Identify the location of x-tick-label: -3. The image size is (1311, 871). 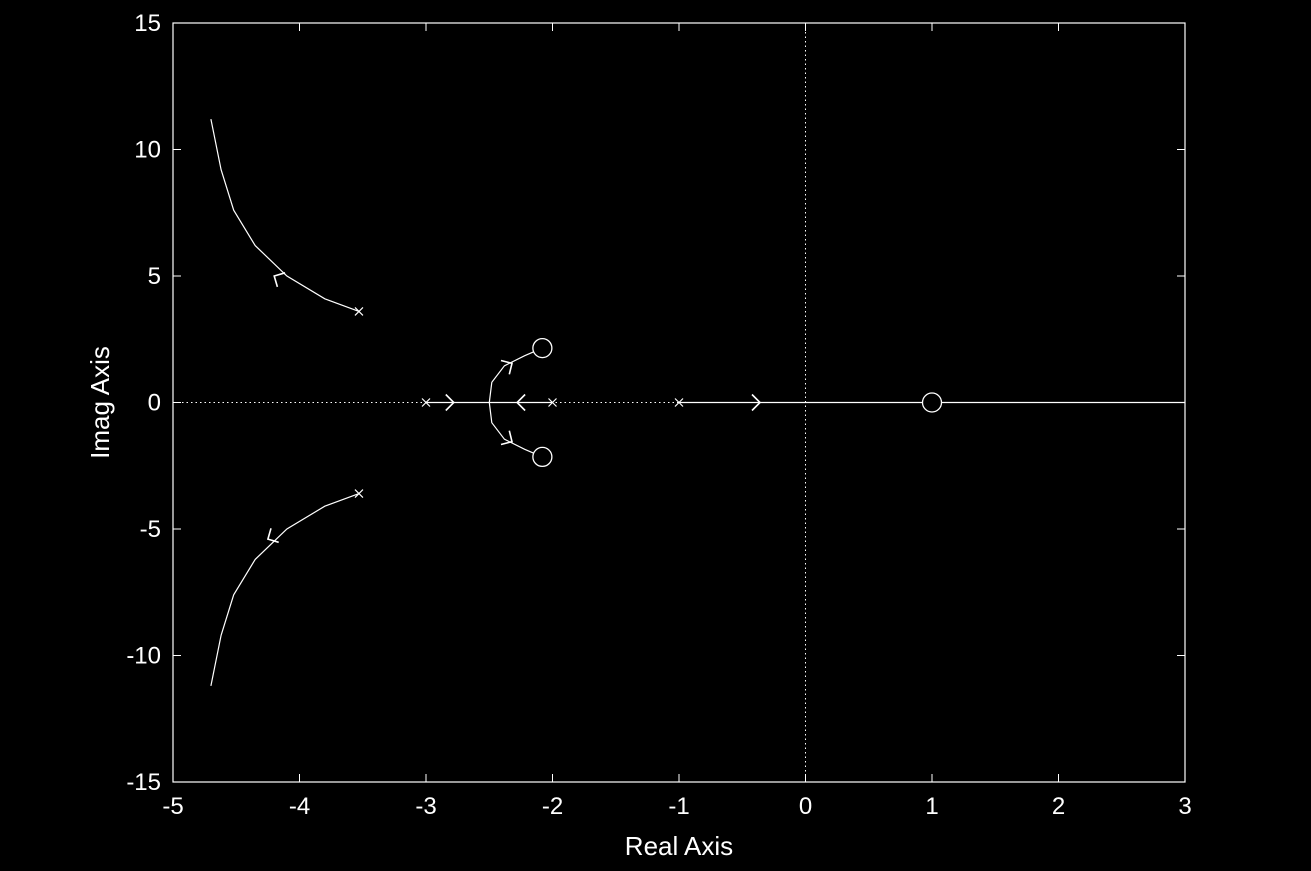
(425, 806).